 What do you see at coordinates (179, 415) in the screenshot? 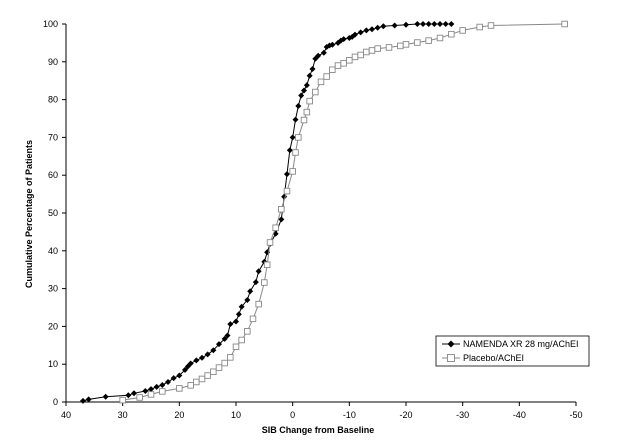
I see `x-tick-label: 20` at bounding box center [179, 415].